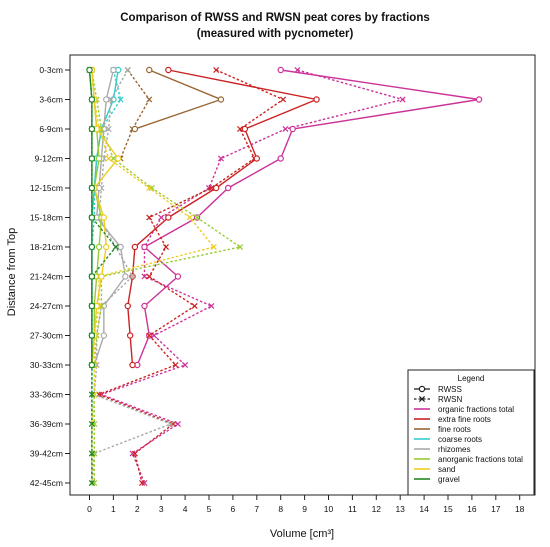 This screenshot has width=550, height=547. Describe the element at coordinates (422, 399) in the screenshot. I see `legend-rwsn-point-rwsn` at that location.